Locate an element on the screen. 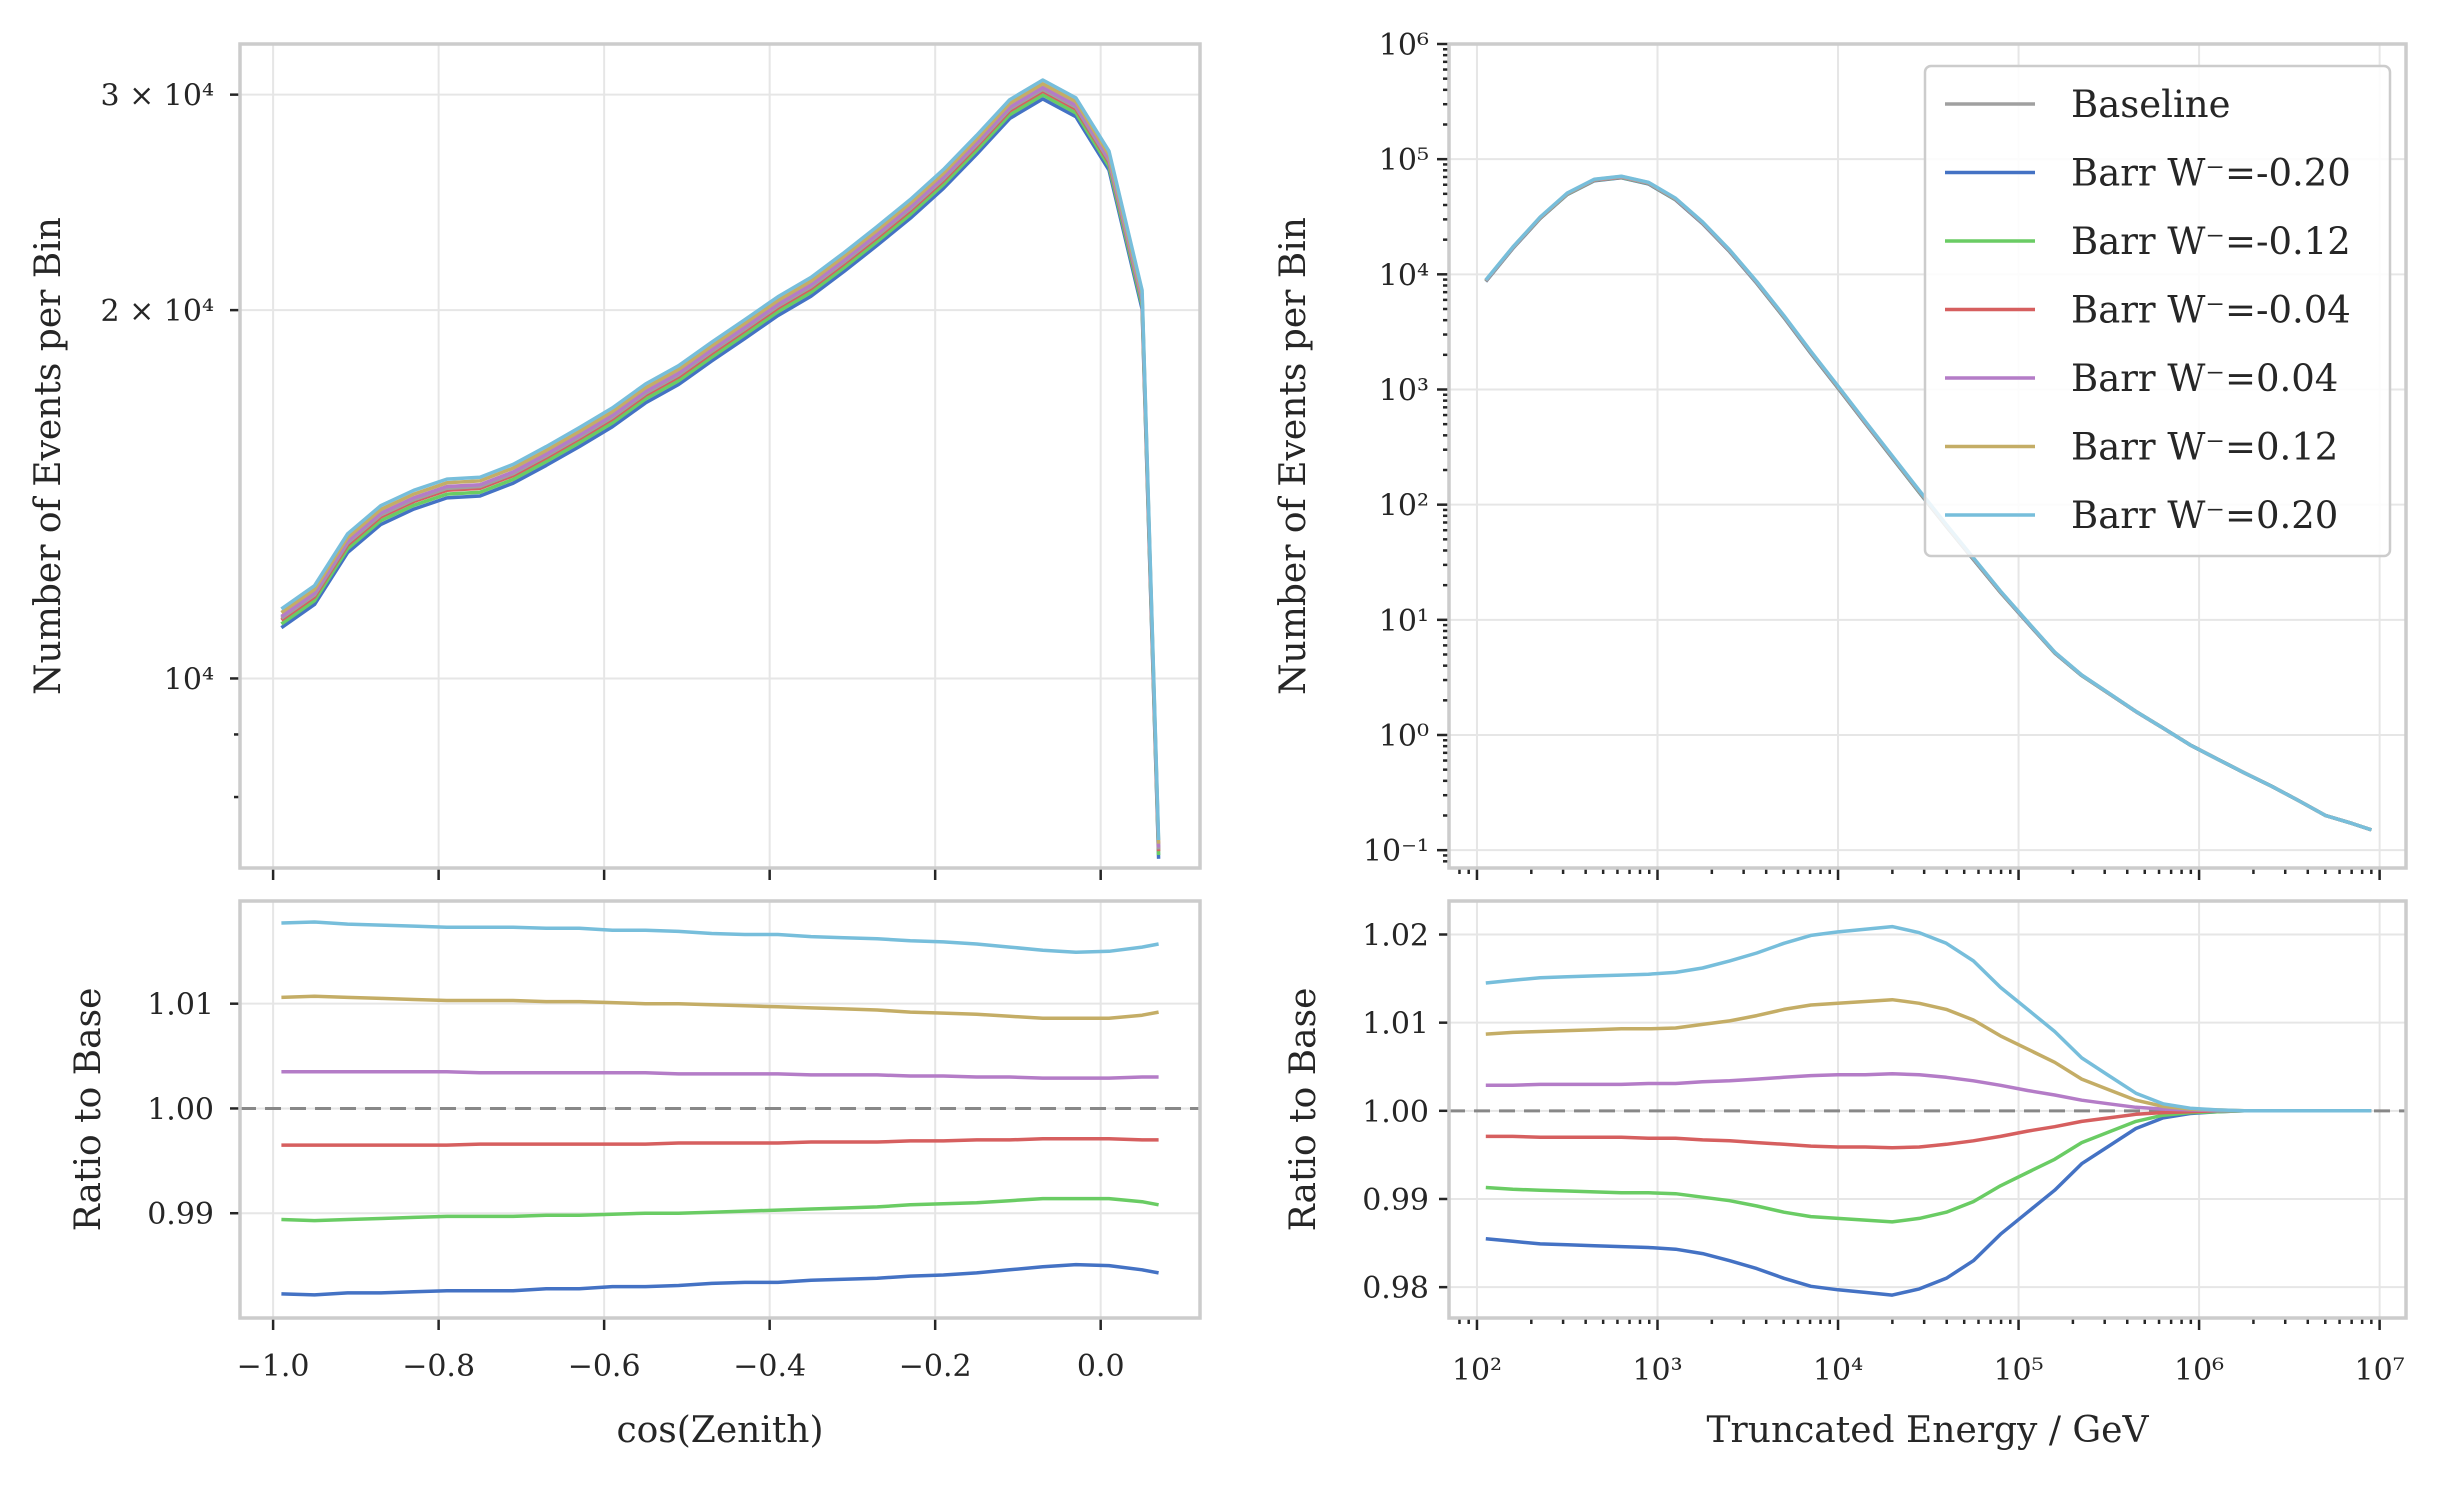 This screenshot has height=1485, width=2439. legend-entry: Barr W⁻=-0.04 is located at coordinates (2148, 310).